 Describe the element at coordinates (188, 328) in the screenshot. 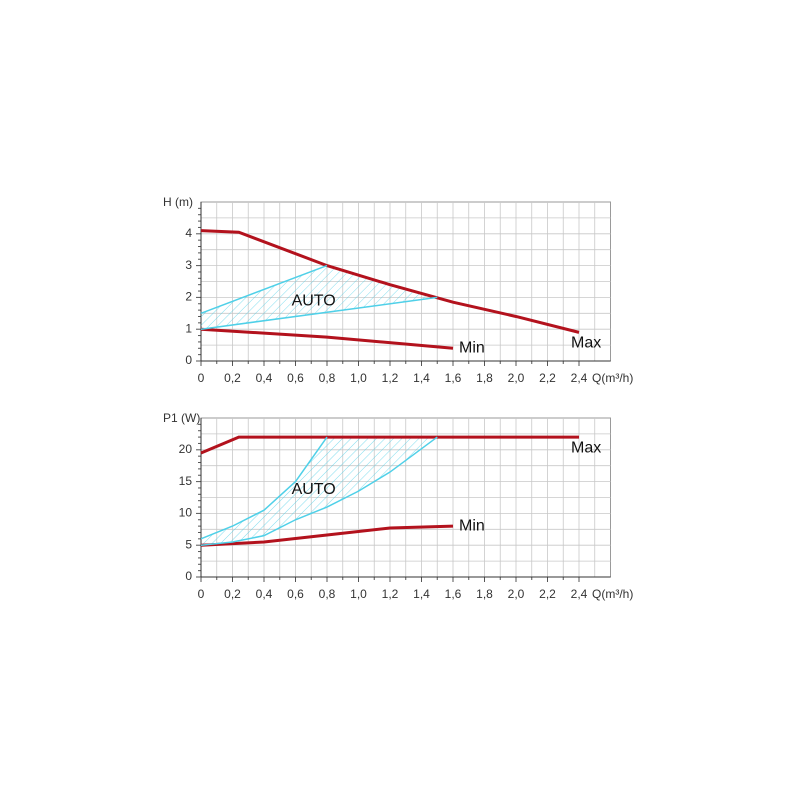

I see `y-tick-label: 1` at that location.